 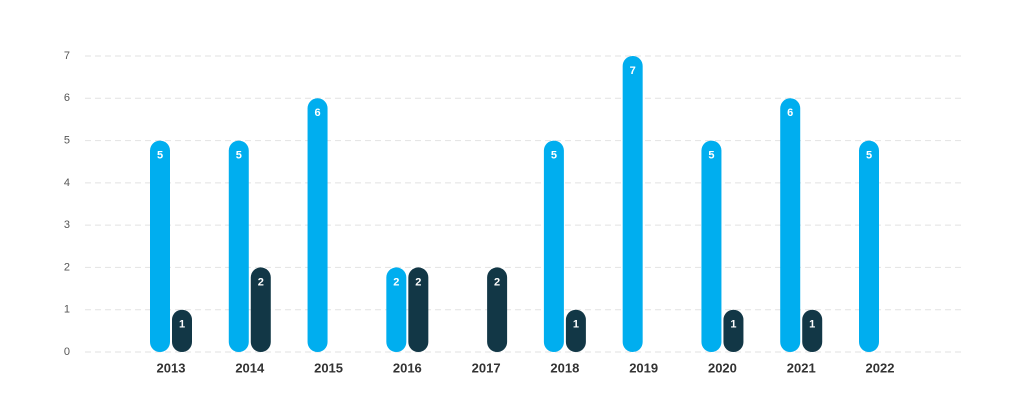 I want to click on y-tick-label: 7, so click(x=67, y=56).